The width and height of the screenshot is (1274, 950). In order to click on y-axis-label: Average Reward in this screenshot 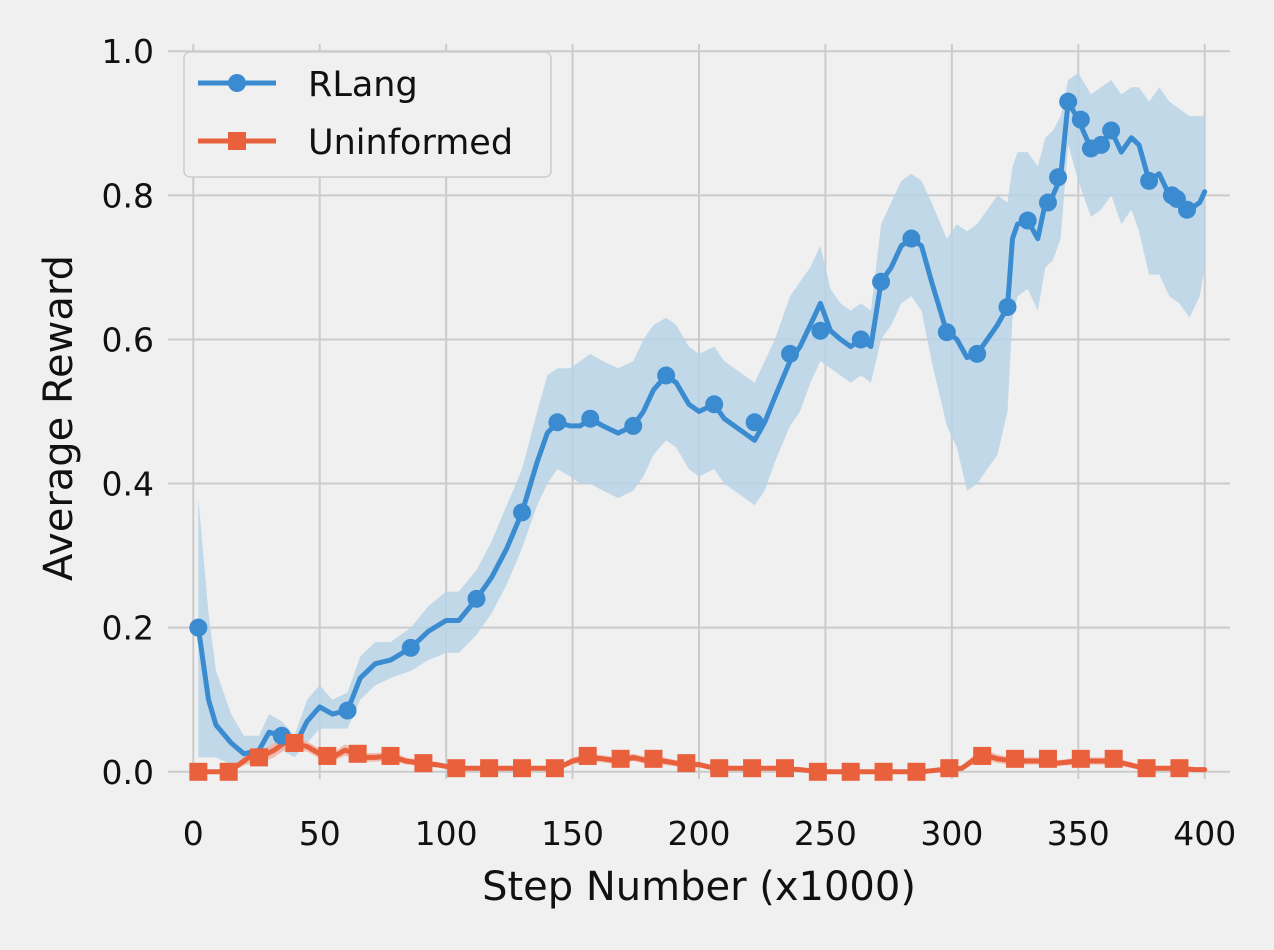, I will do `click(59, 418)`.